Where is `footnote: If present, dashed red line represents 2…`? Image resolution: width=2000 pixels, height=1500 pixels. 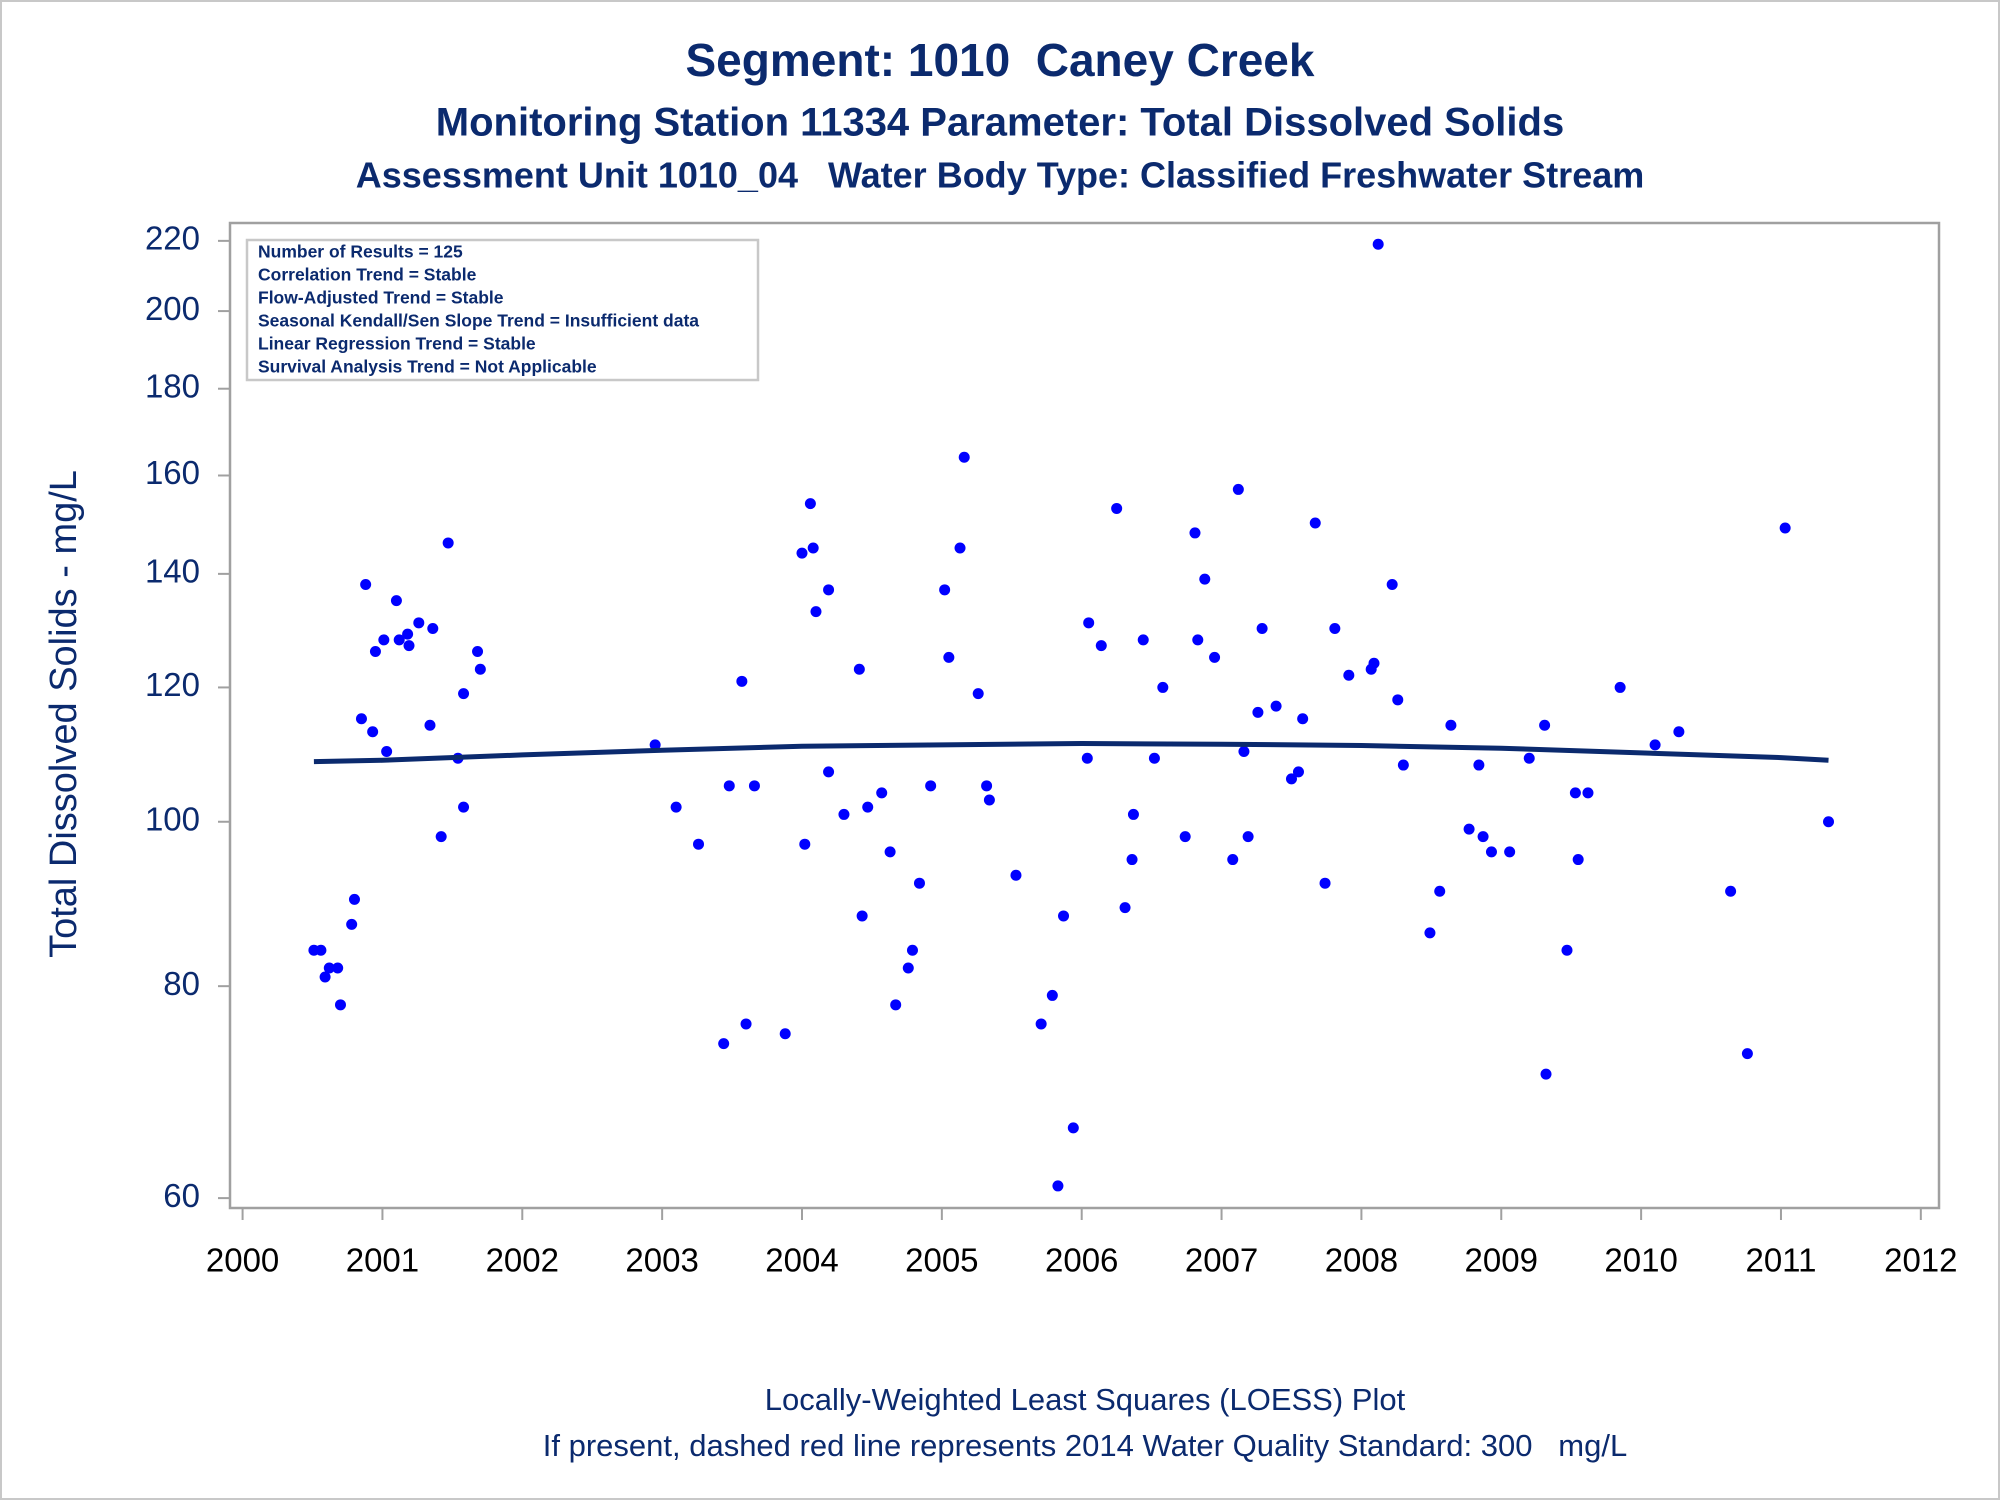
footnote: If present, dashed red line represents 2… is located at coordinates (1085, 1445).